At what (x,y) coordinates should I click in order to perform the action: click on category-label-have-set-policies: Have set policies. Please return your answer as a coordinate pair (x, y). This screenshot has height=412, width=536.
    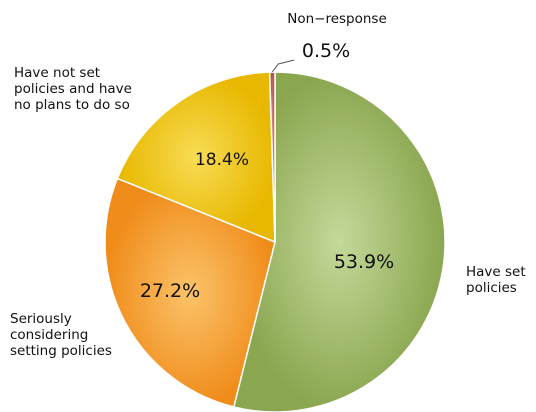
    Looking at the image, I should click on (496, 280).